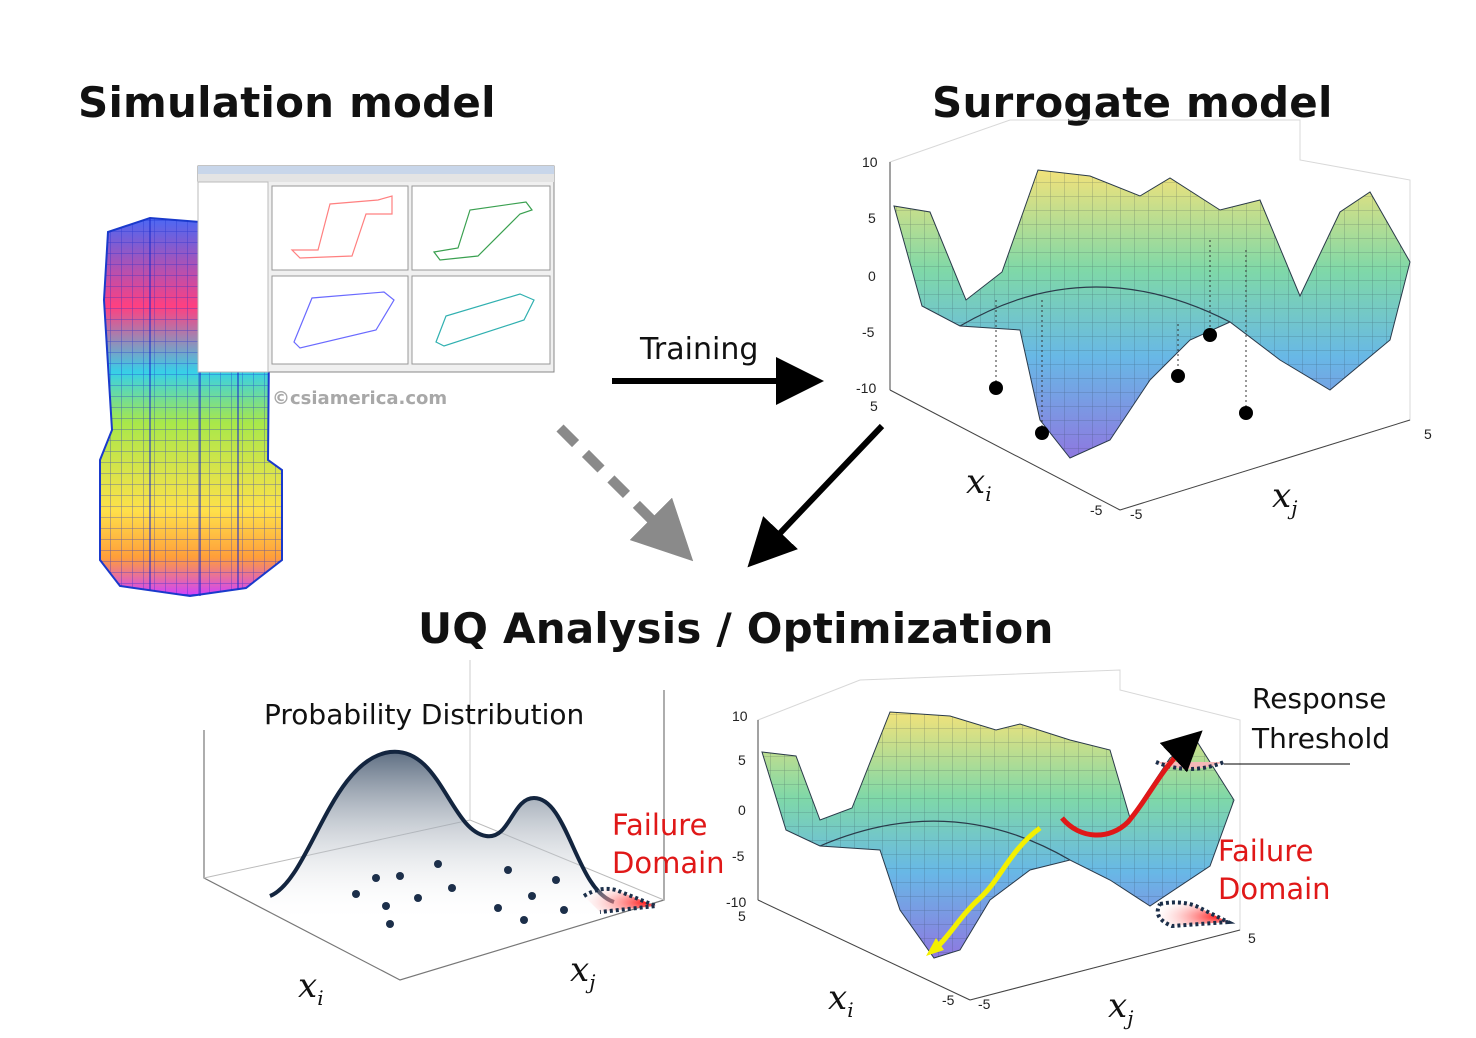 The height and width of the screenshot is (1038, 1476). Describe the element at coordinates (1150, 315) in the screenshot. I see `surrogate-surface-plot` at that location.